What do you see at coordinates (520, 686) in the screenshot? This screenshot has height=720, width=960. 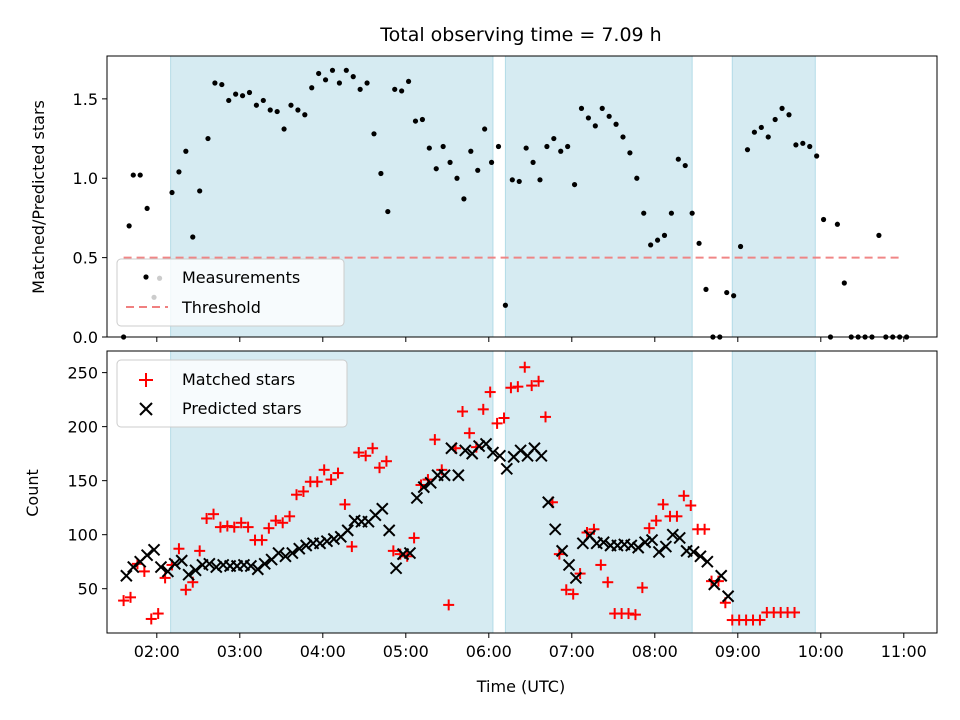 I see `x-axis-label: Time (UTC)` at bounding box center [520, 686].